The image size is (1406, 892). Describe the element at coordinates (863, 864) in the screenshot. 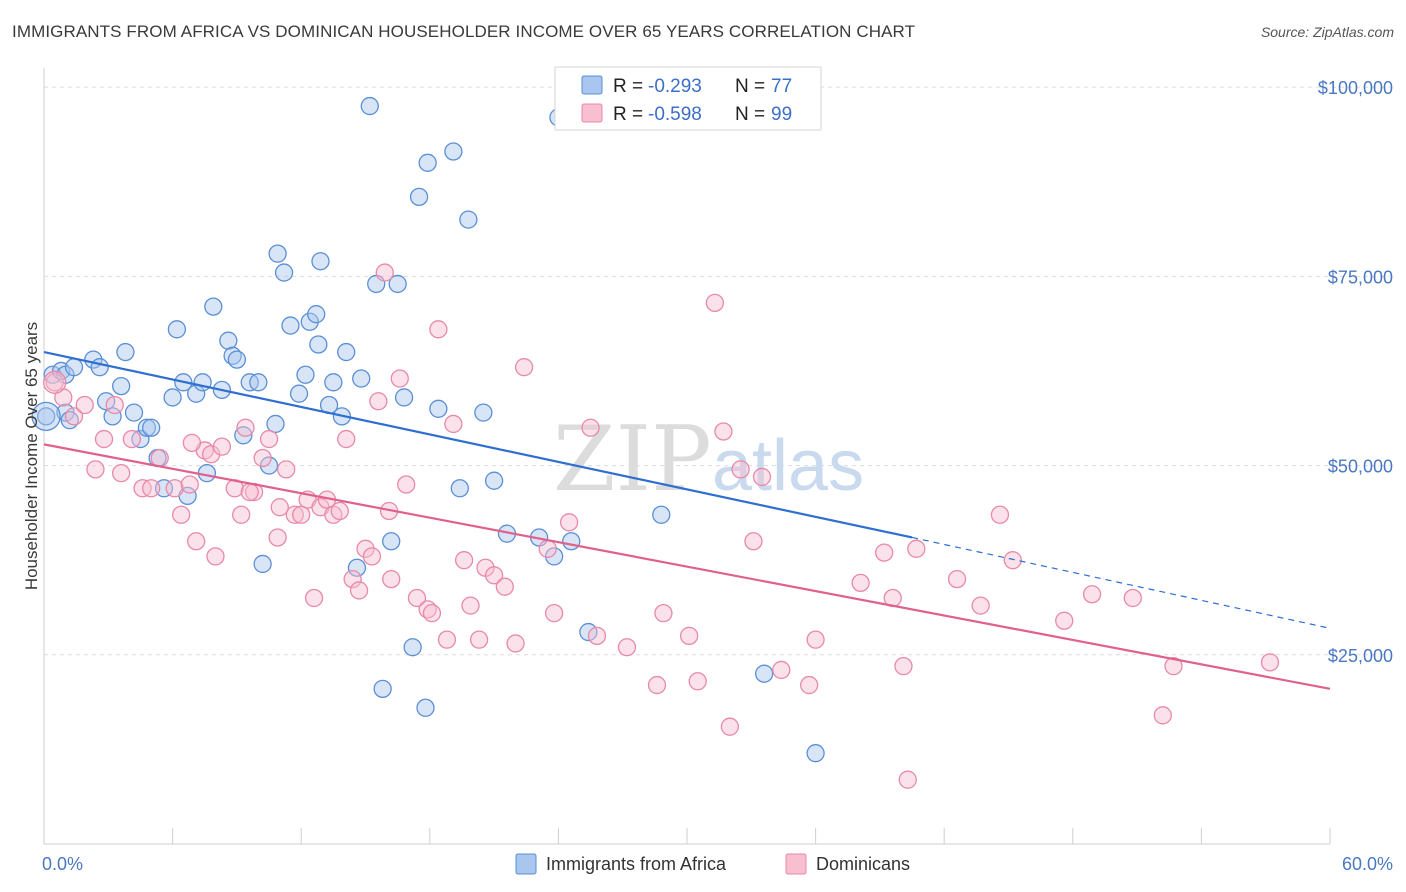

I see `bottom-legend-label-dominicans: Dominicans` at that location.